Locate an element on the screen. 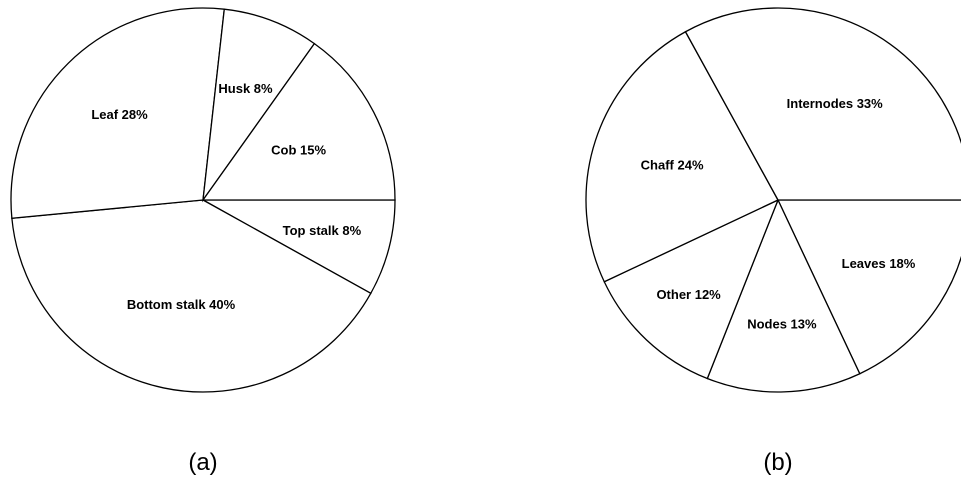 The image size is (961, 477). pie-slice-top-stalk is located at coordinates (298, 247).